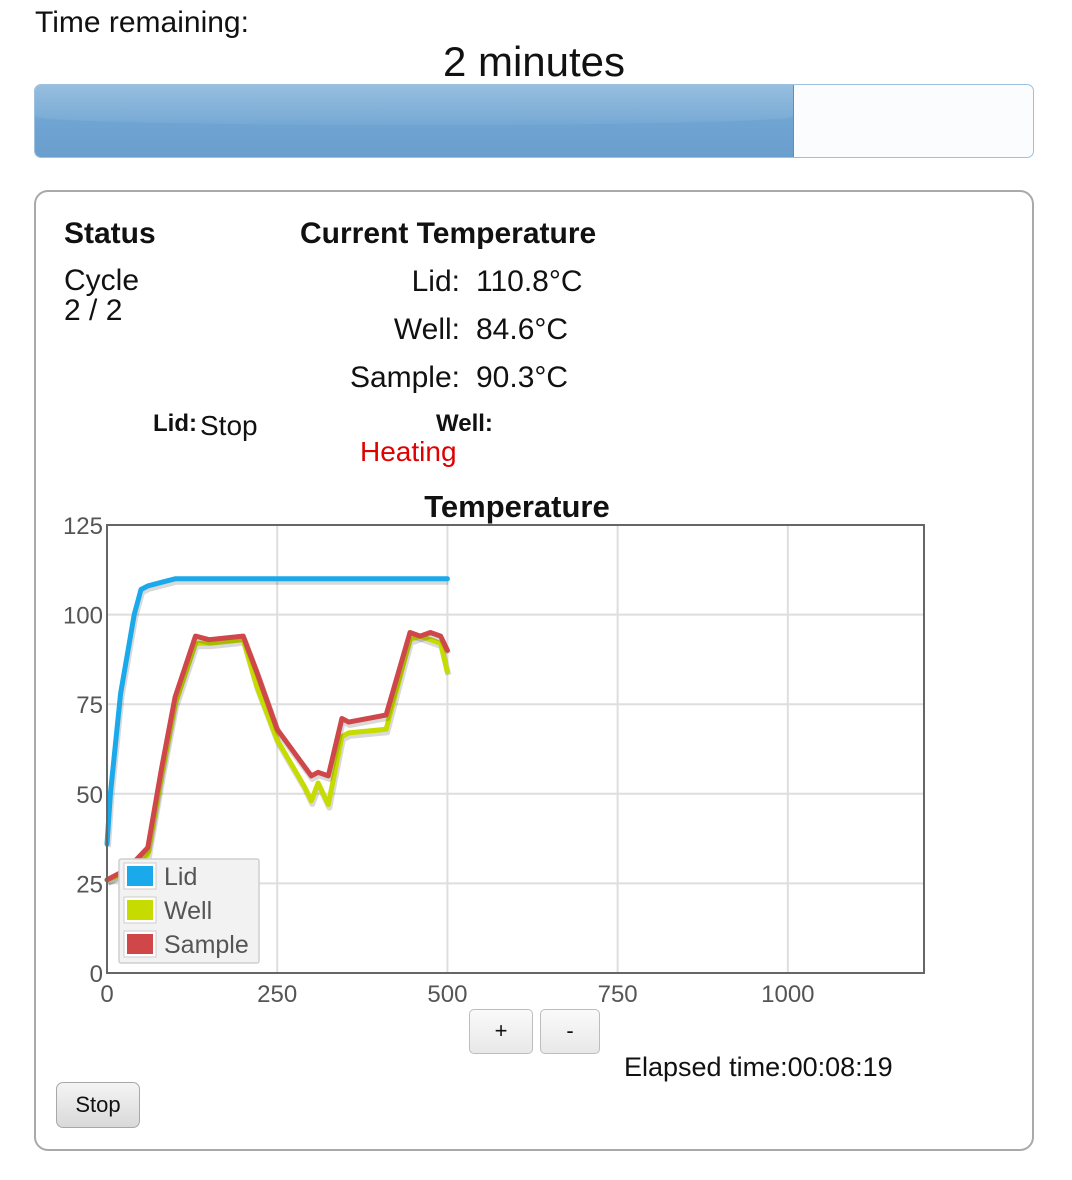 The width and height of the screenshot is (1072, 1180). I want to click on series-line-lid, so click(277, 711).